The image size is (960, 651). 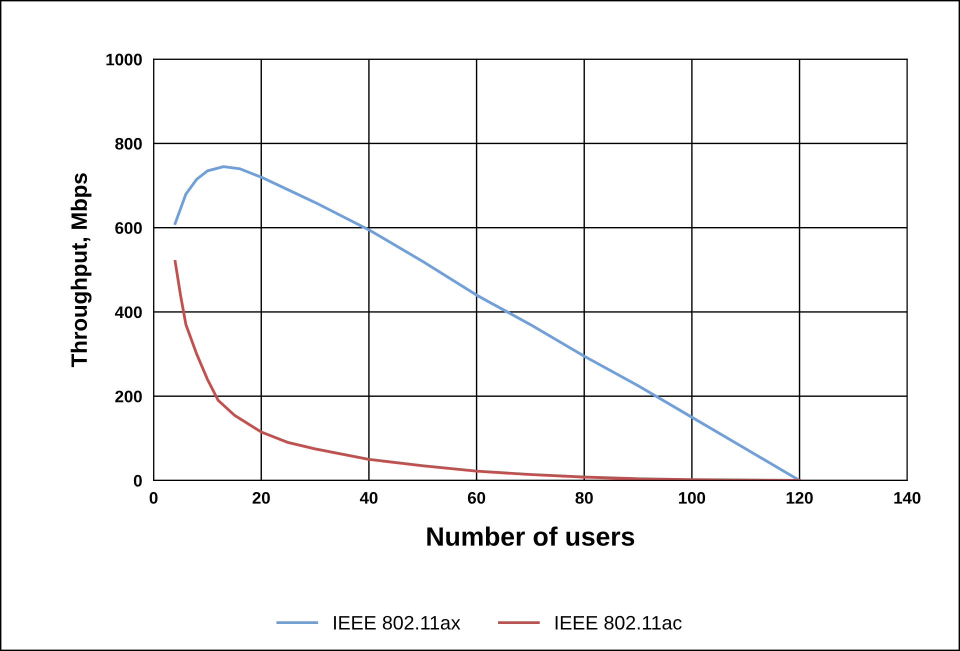 I want to click on y-axis-title: Throughput, Mbps, so click(x=81, y=270).